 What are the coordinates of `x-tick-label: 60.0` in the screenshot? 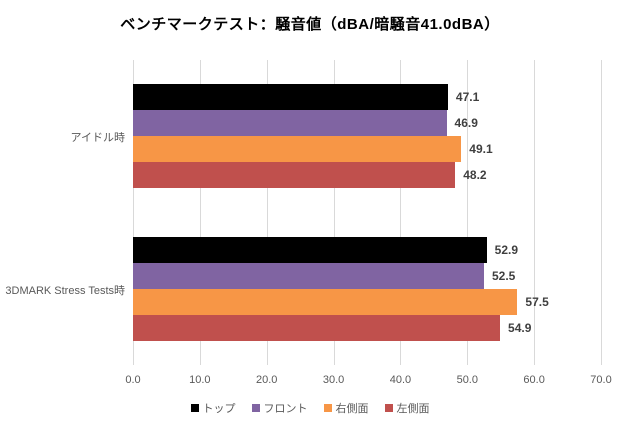 It's located at (534, 380).